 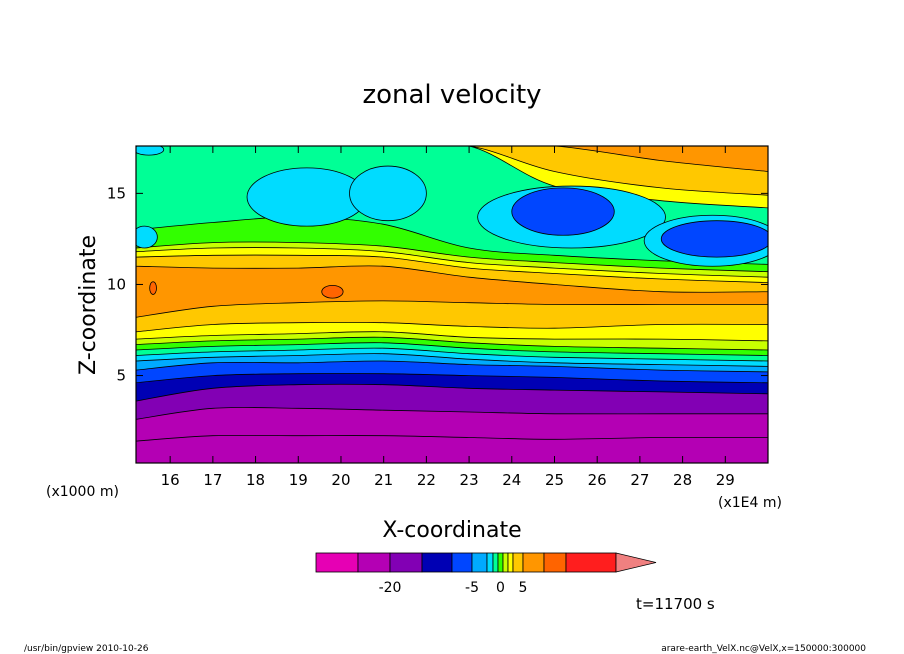 What do you see at coordinates (116, 193) in the screenshot?
I see `y-tick-label: 15` at bounding box center [116, 193].